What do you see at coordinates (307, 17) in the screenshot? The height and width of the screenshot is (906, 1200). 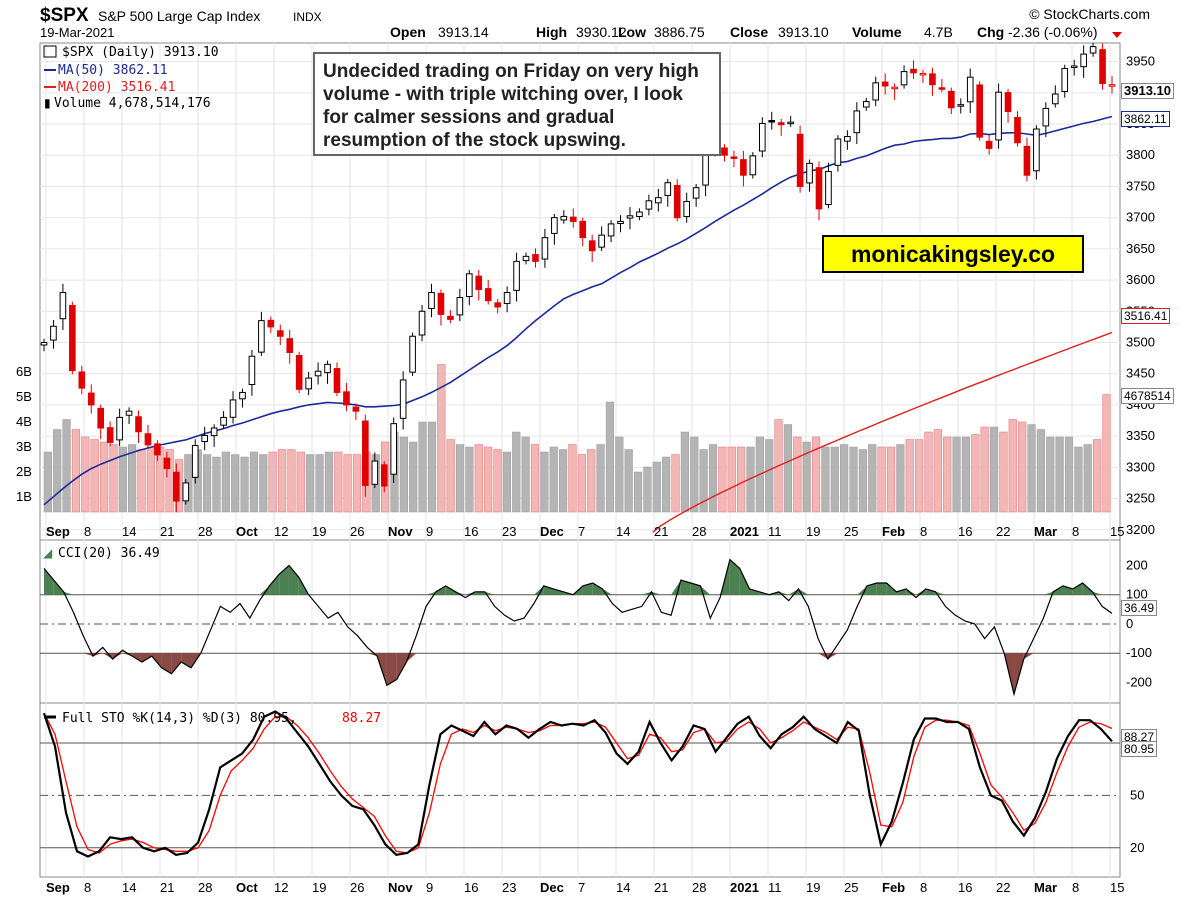 I see `exchange: INDX` at bounding box center [307, 17].